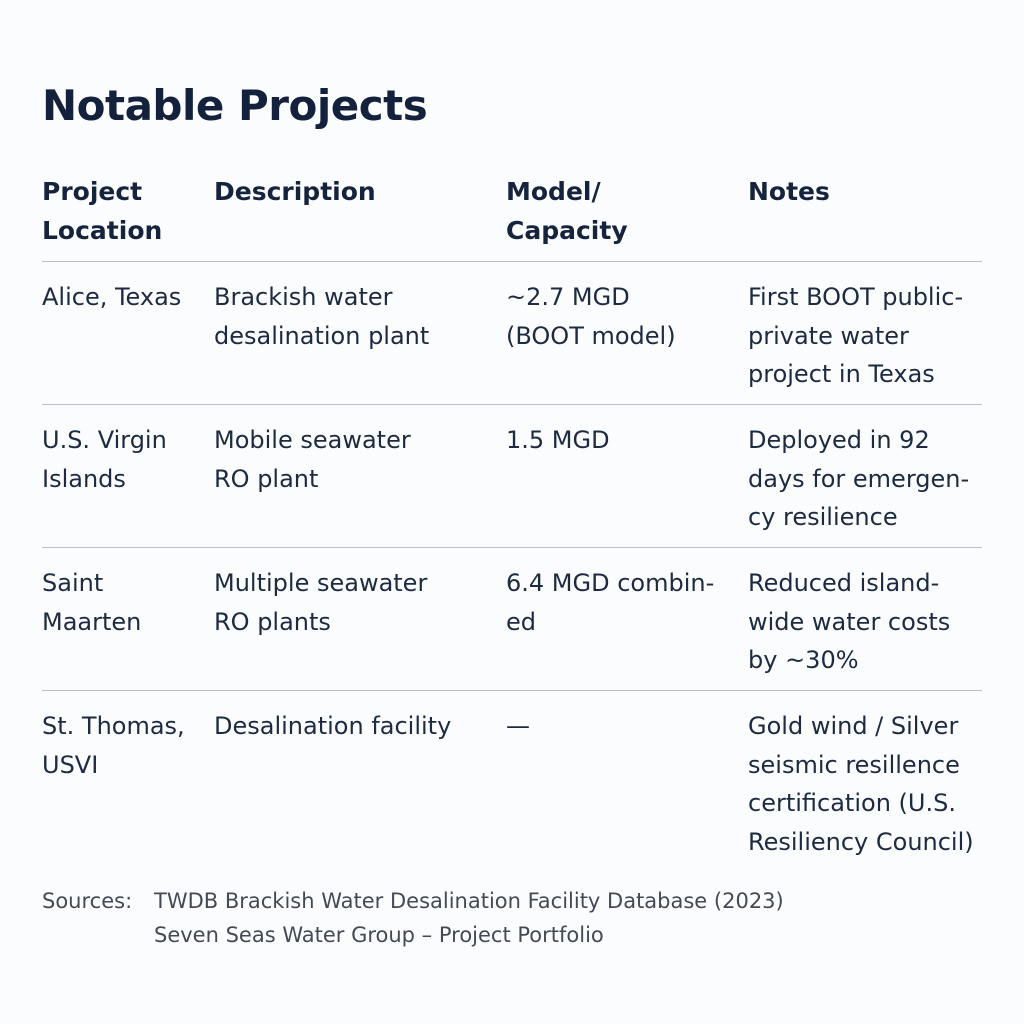  What do you see at coordinates (92, 602) in the screenshot?
I see `cell-location: Saint Maarten` at bounding box center [92, 602].